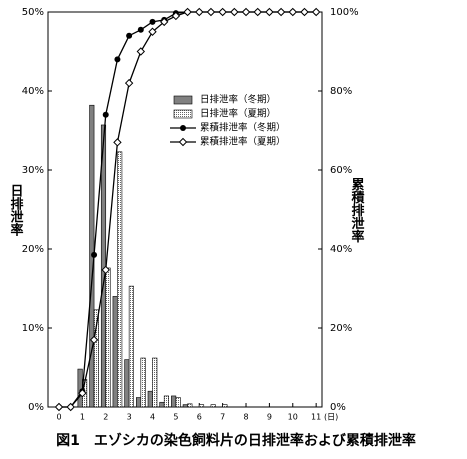 This screenshot has height=459, width=467. Describe the element at coordinates (238, 100) in the screenshot. I see `legend-label: 日排泄率（冬期）` at that location.